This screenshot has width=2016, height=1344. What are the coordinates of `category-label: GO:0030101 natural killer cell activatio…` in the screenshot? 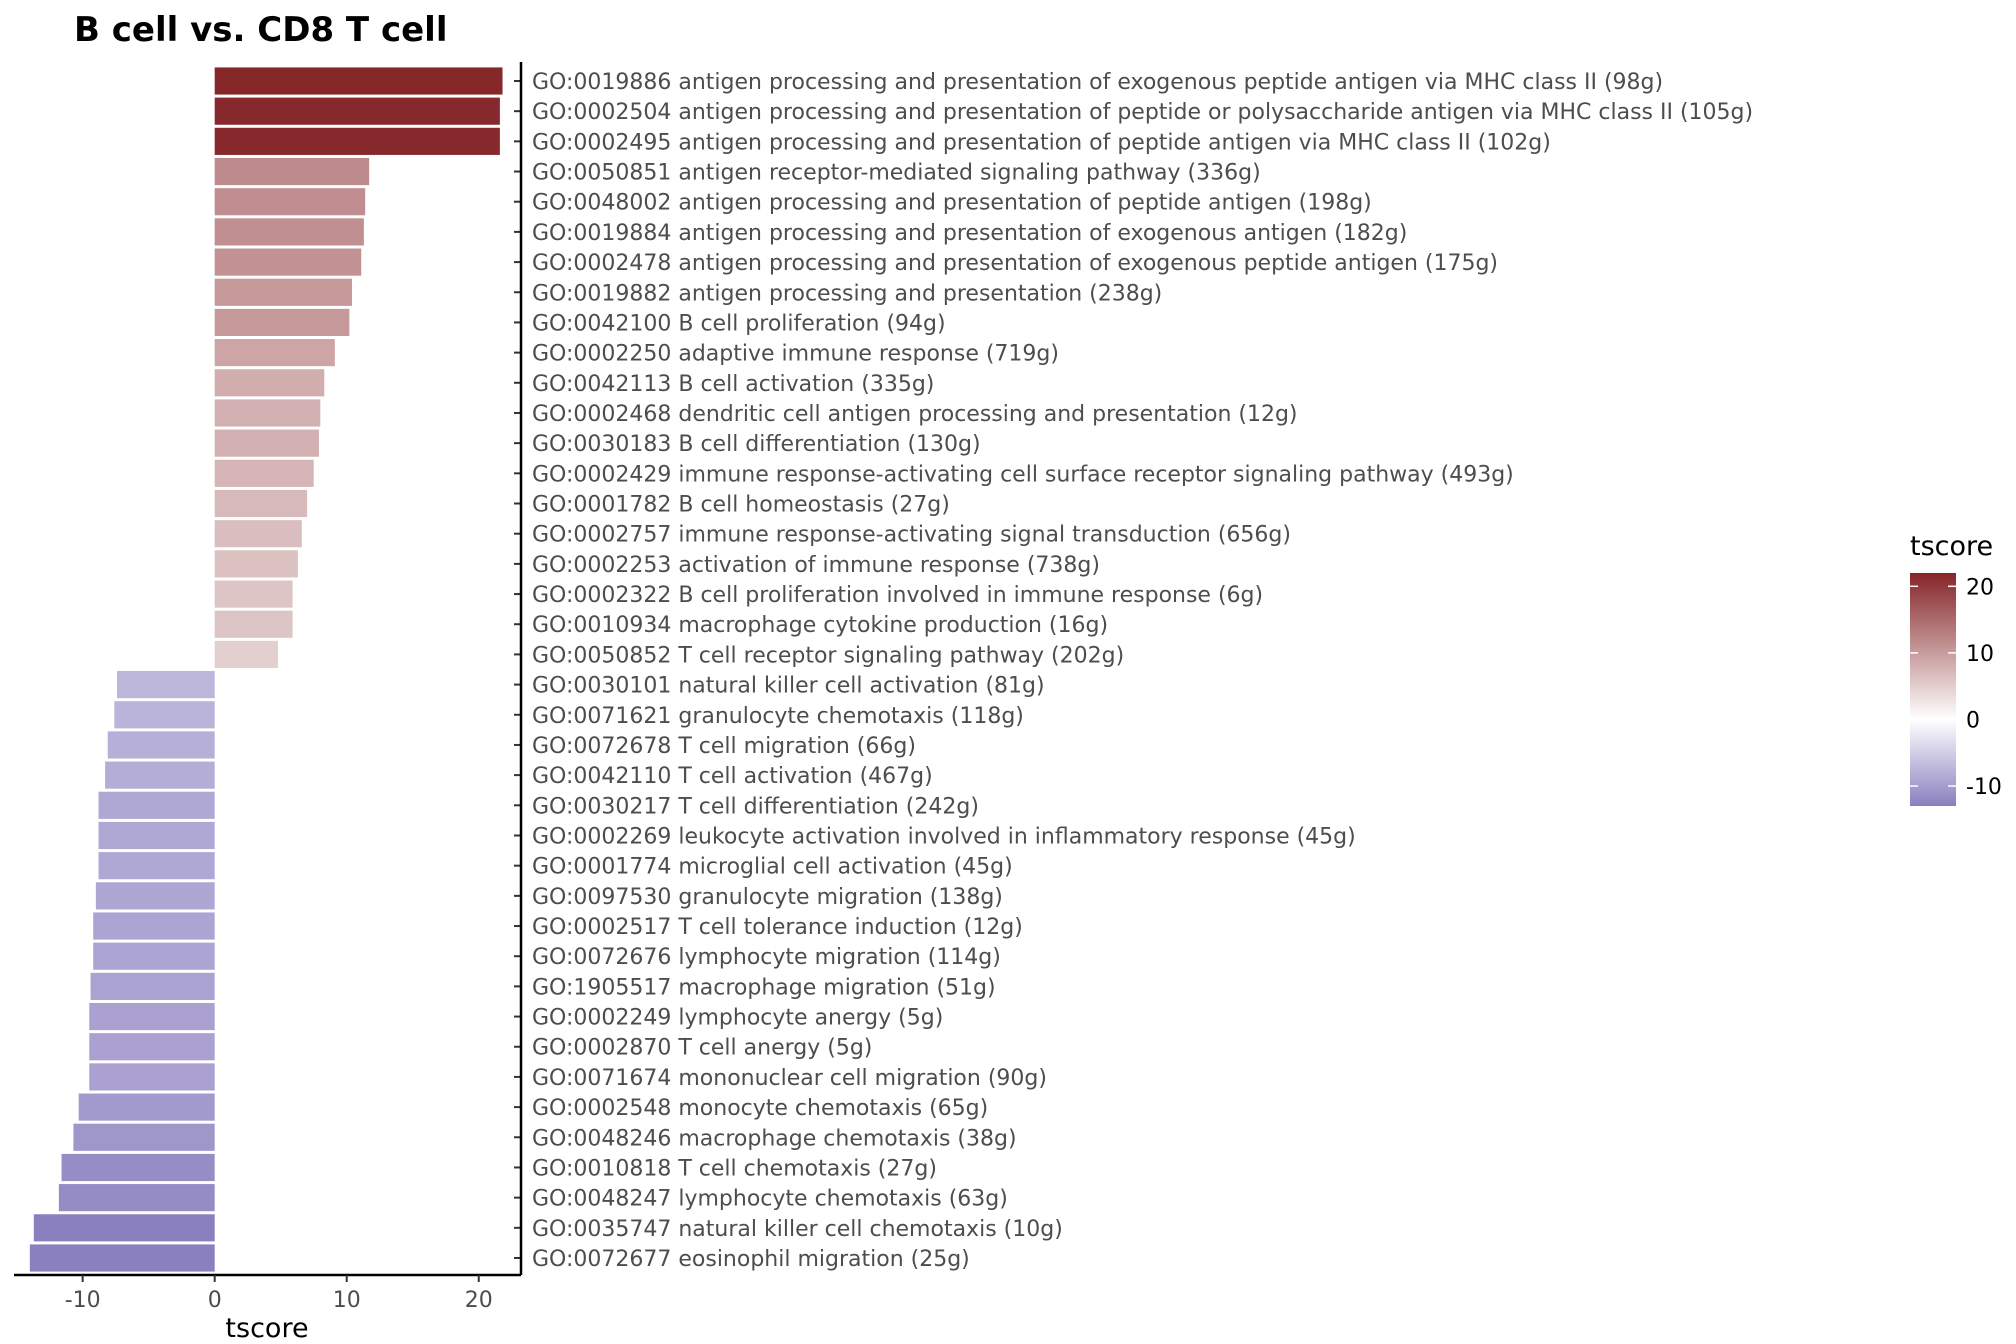 It's located at (788, 686).